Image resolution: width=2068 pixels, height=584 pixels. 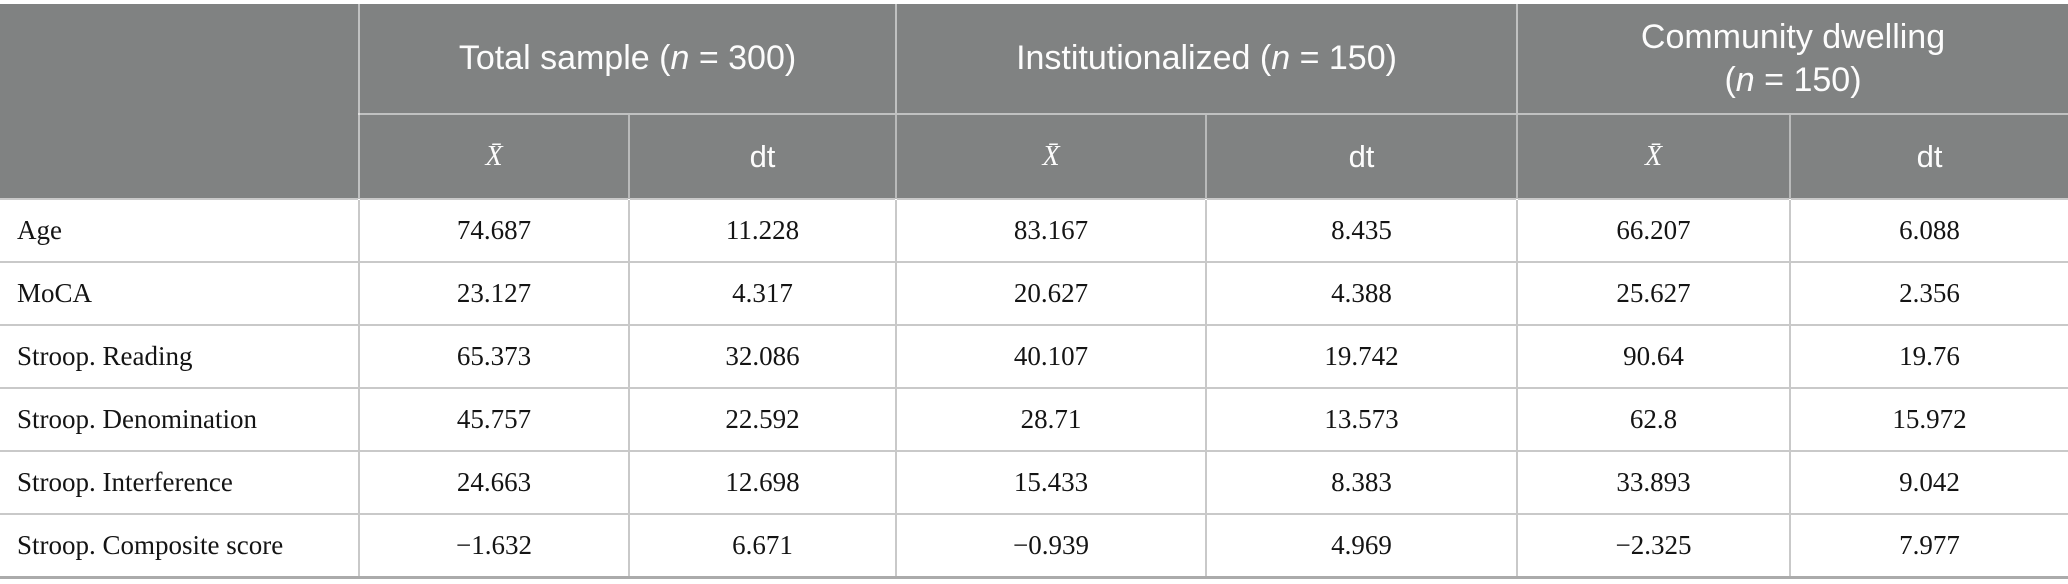 What do you see at coordinates (180, 293) in the screenshot?
I see `row-label: MoCA` at bounding box center [180, 293].